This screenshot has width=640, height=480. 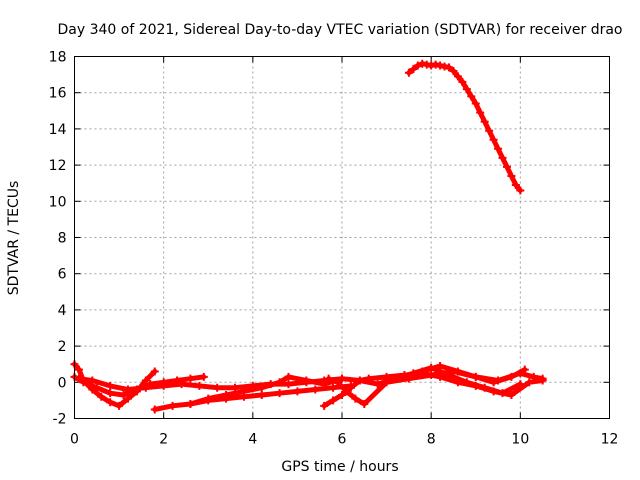 What do you see at coordinates (60, 420) in the screenshot?
I see `y-tick-label: -2` at bounding box center [60, 420].